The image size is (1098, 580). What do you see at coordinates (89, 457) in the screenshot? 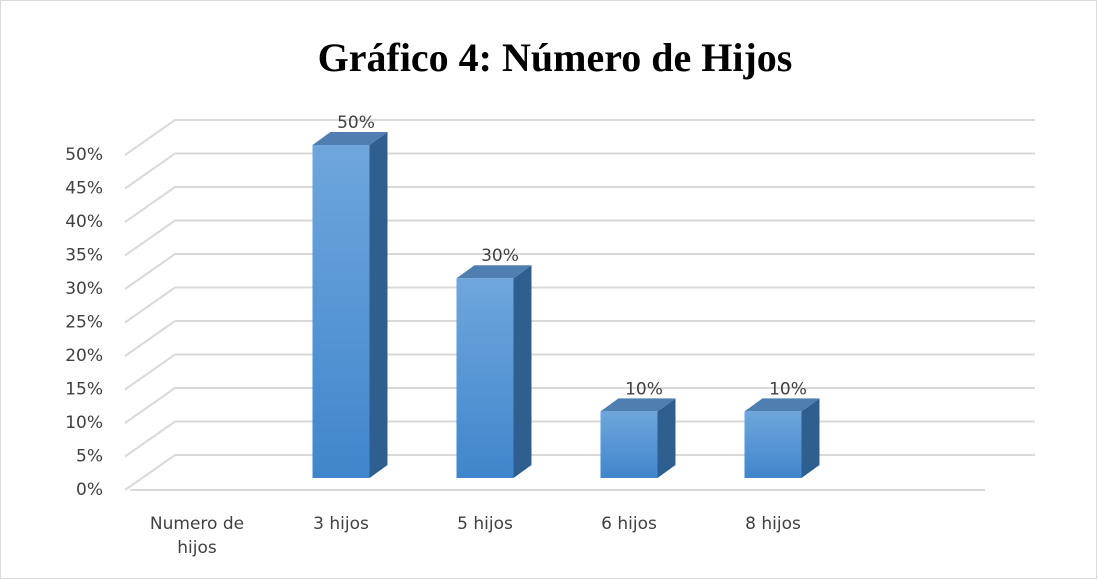
I see `y-tick-label: 5%` at bounding box center [89, 457].